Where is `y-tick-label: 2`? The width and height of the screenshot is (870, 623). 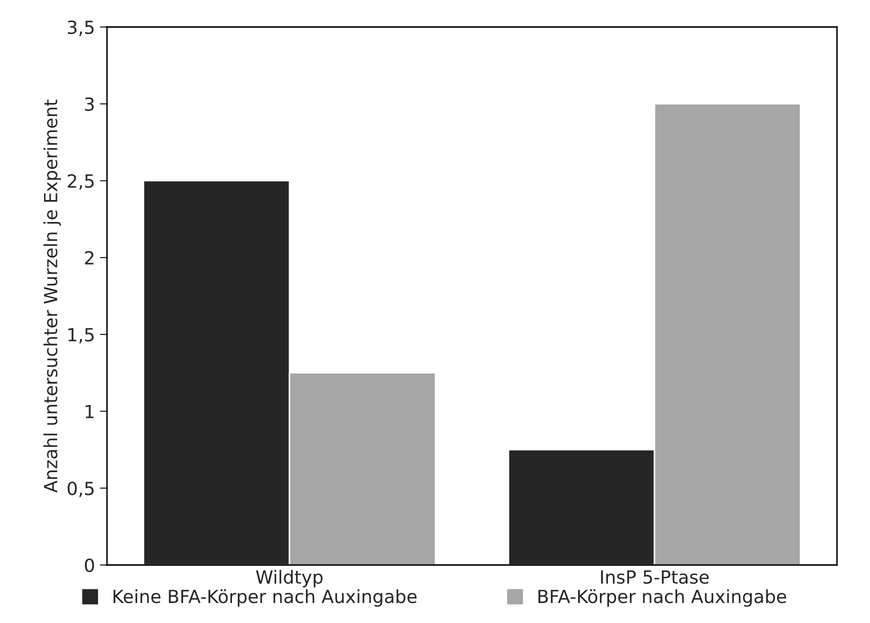 y-tick-label: 2 is located at coordinates (89, 257).